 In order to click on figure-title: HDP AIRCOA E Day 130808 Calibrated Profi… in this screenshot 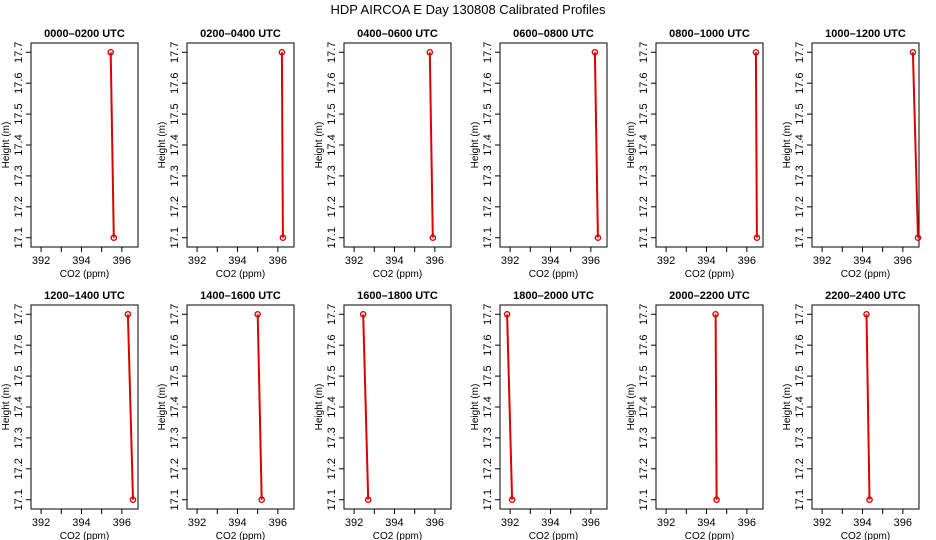, I will do `click(468, 9)`.